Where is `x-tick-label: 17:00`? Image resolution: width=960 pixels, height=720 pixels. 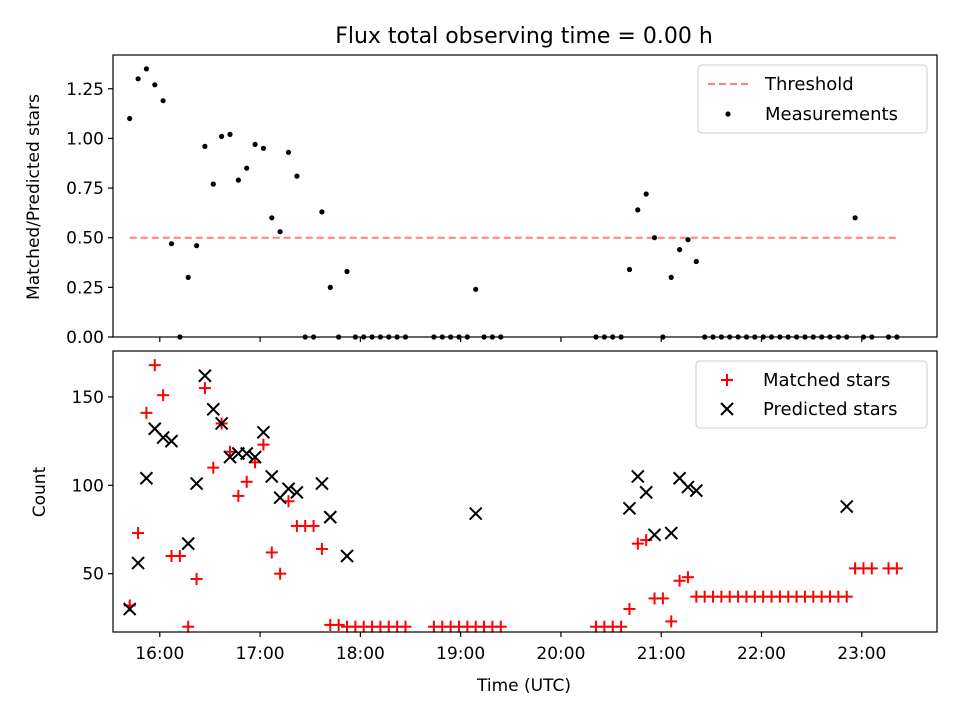 x-tick-label: 17:00 is located at coordinates (260, 654).